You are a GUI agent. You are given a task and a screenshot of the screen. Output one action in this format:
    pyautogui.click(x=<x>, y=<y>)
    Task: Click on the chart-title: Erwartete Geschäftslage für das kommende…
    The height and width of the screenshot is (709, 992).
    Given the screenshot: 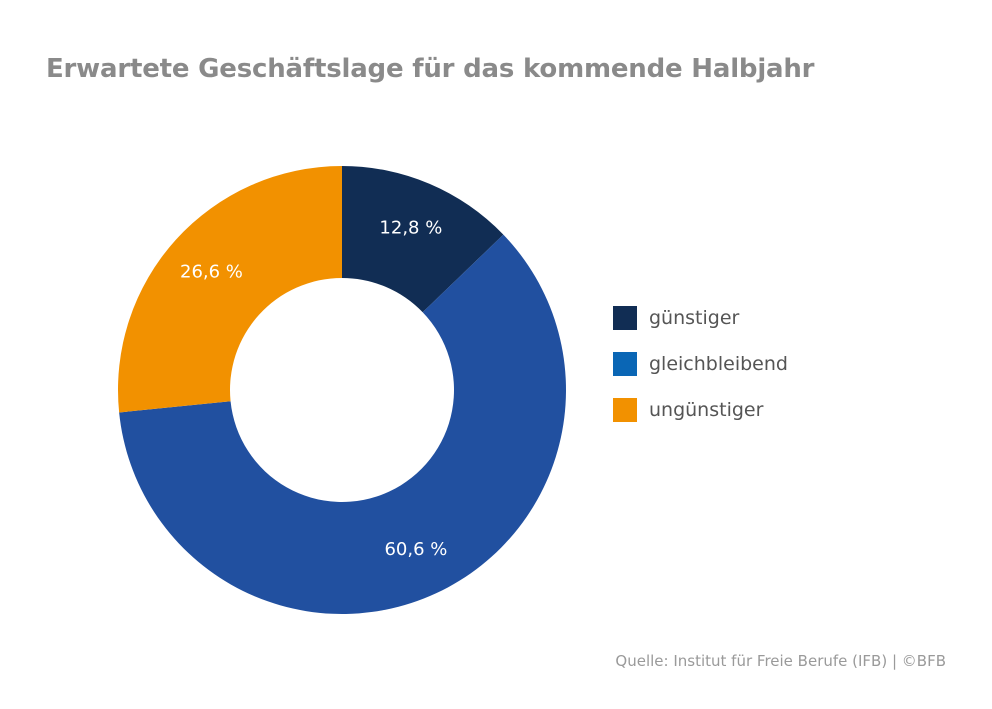 What is the action you would take?
    pyautogui.click(x=430, y=69)
    